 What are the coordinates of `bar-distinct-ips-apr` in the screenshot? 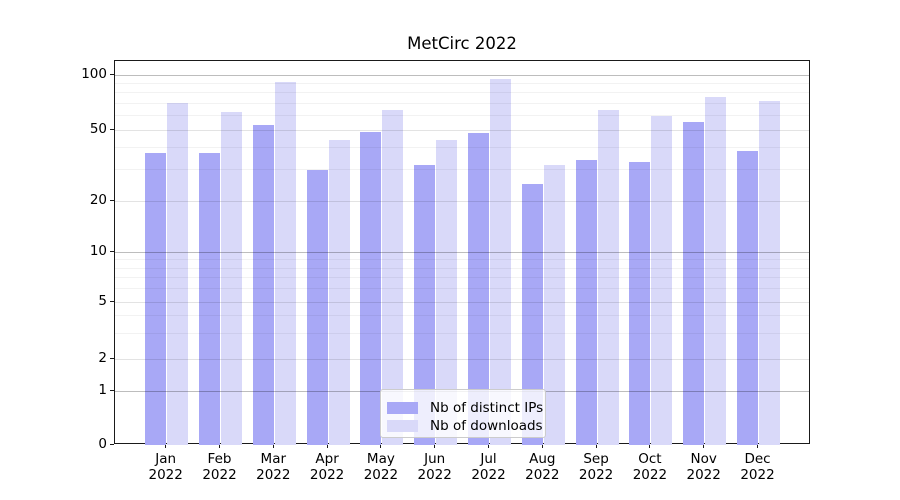 It's located at (317, 307).